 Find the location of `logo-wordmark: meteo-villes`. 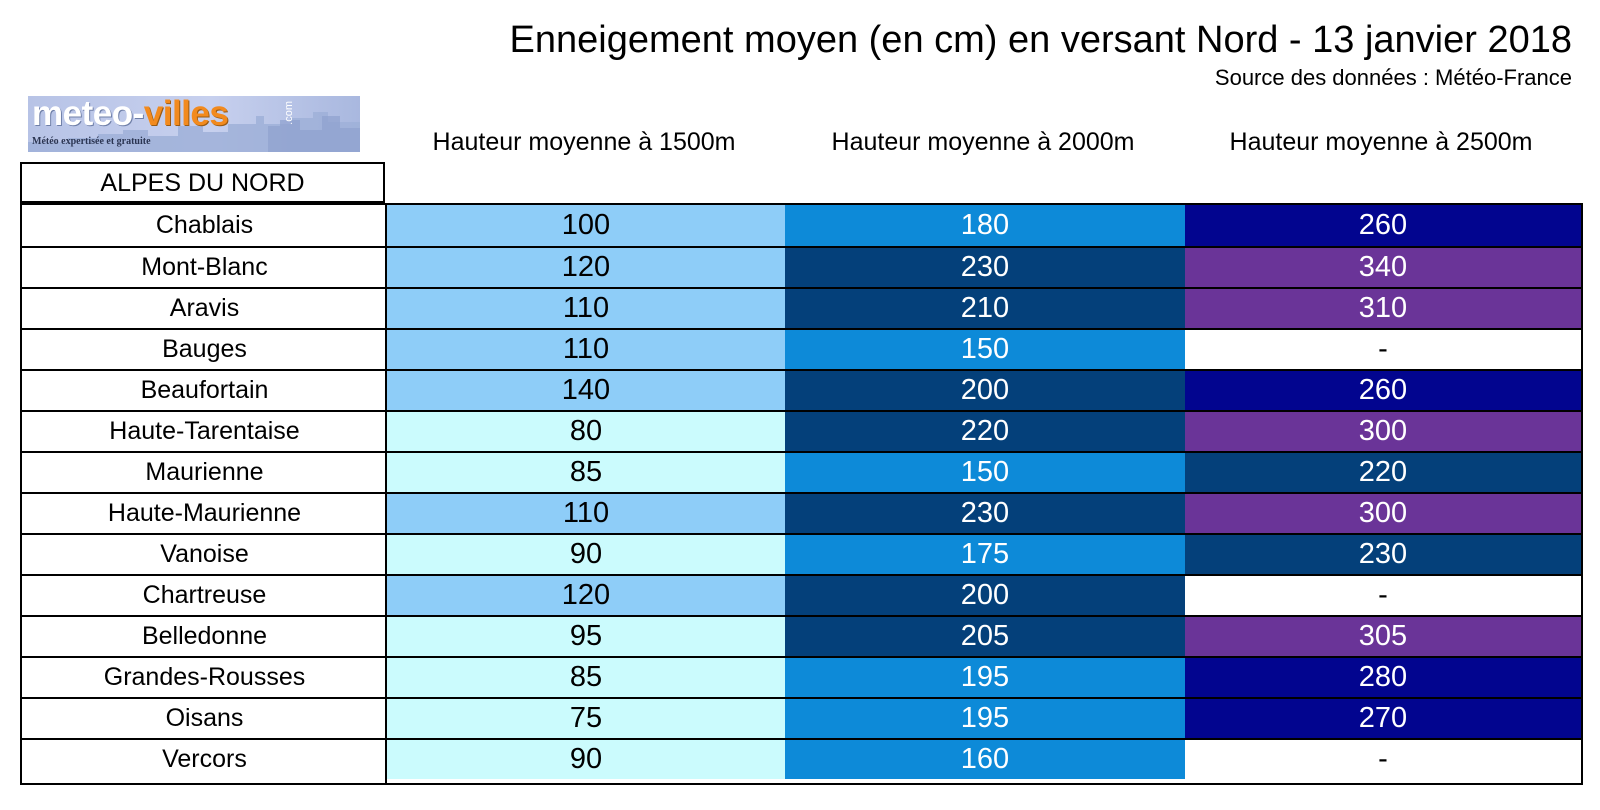

logo-wordmark: meteo-villes is located at coordinates (130, 115).